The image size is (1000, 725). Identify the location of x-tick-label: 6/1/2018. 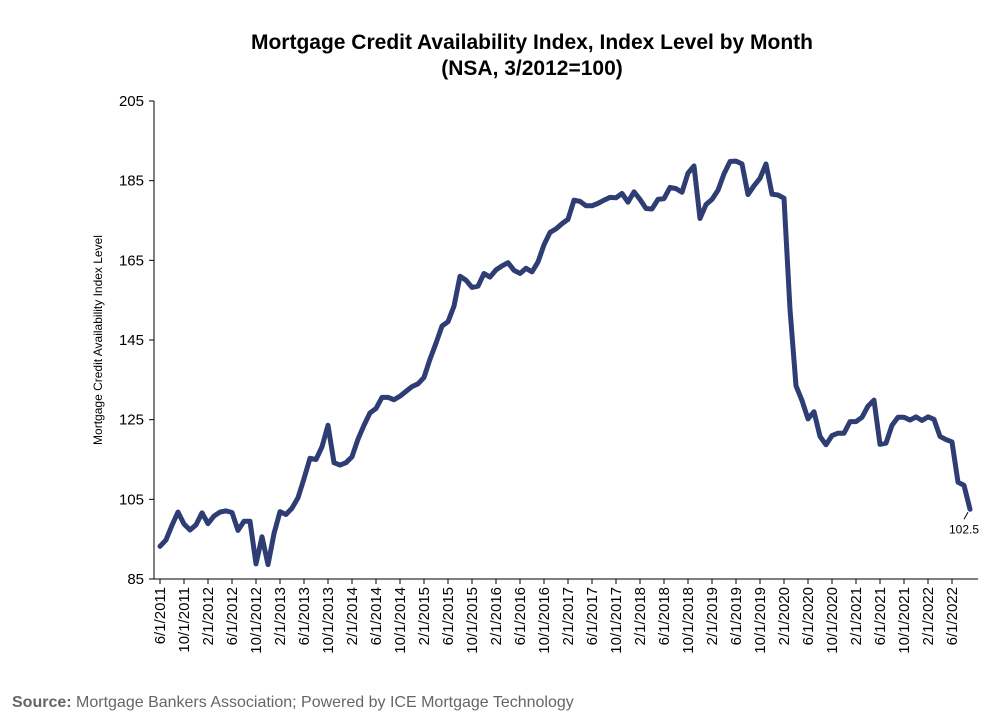
(664, 616).